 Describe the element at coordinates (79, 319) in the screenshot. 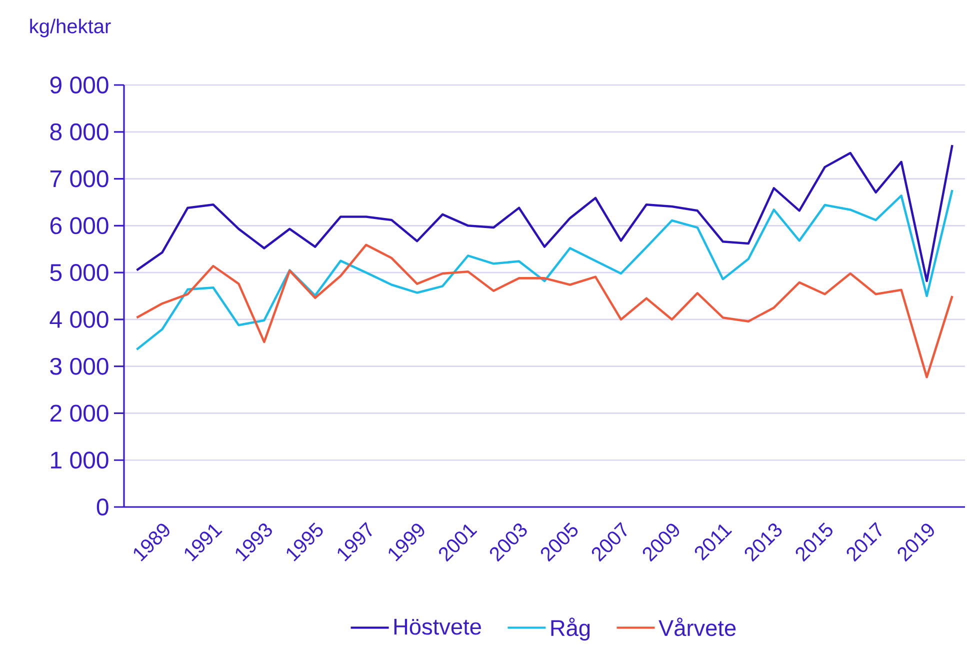

I see `y-tick-label: 4 000` at that location.